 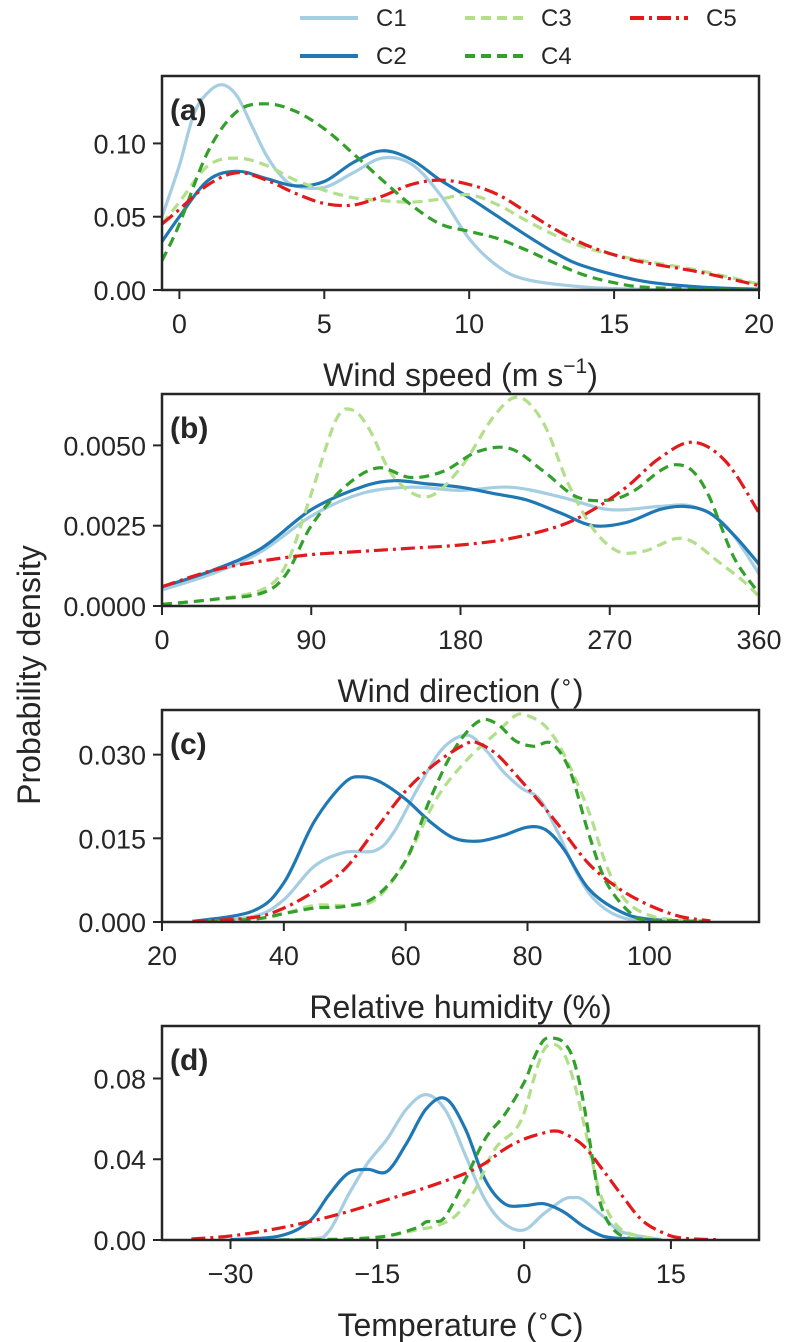 I want to click on x-tick-label: 360, so click(x=758, y=640).